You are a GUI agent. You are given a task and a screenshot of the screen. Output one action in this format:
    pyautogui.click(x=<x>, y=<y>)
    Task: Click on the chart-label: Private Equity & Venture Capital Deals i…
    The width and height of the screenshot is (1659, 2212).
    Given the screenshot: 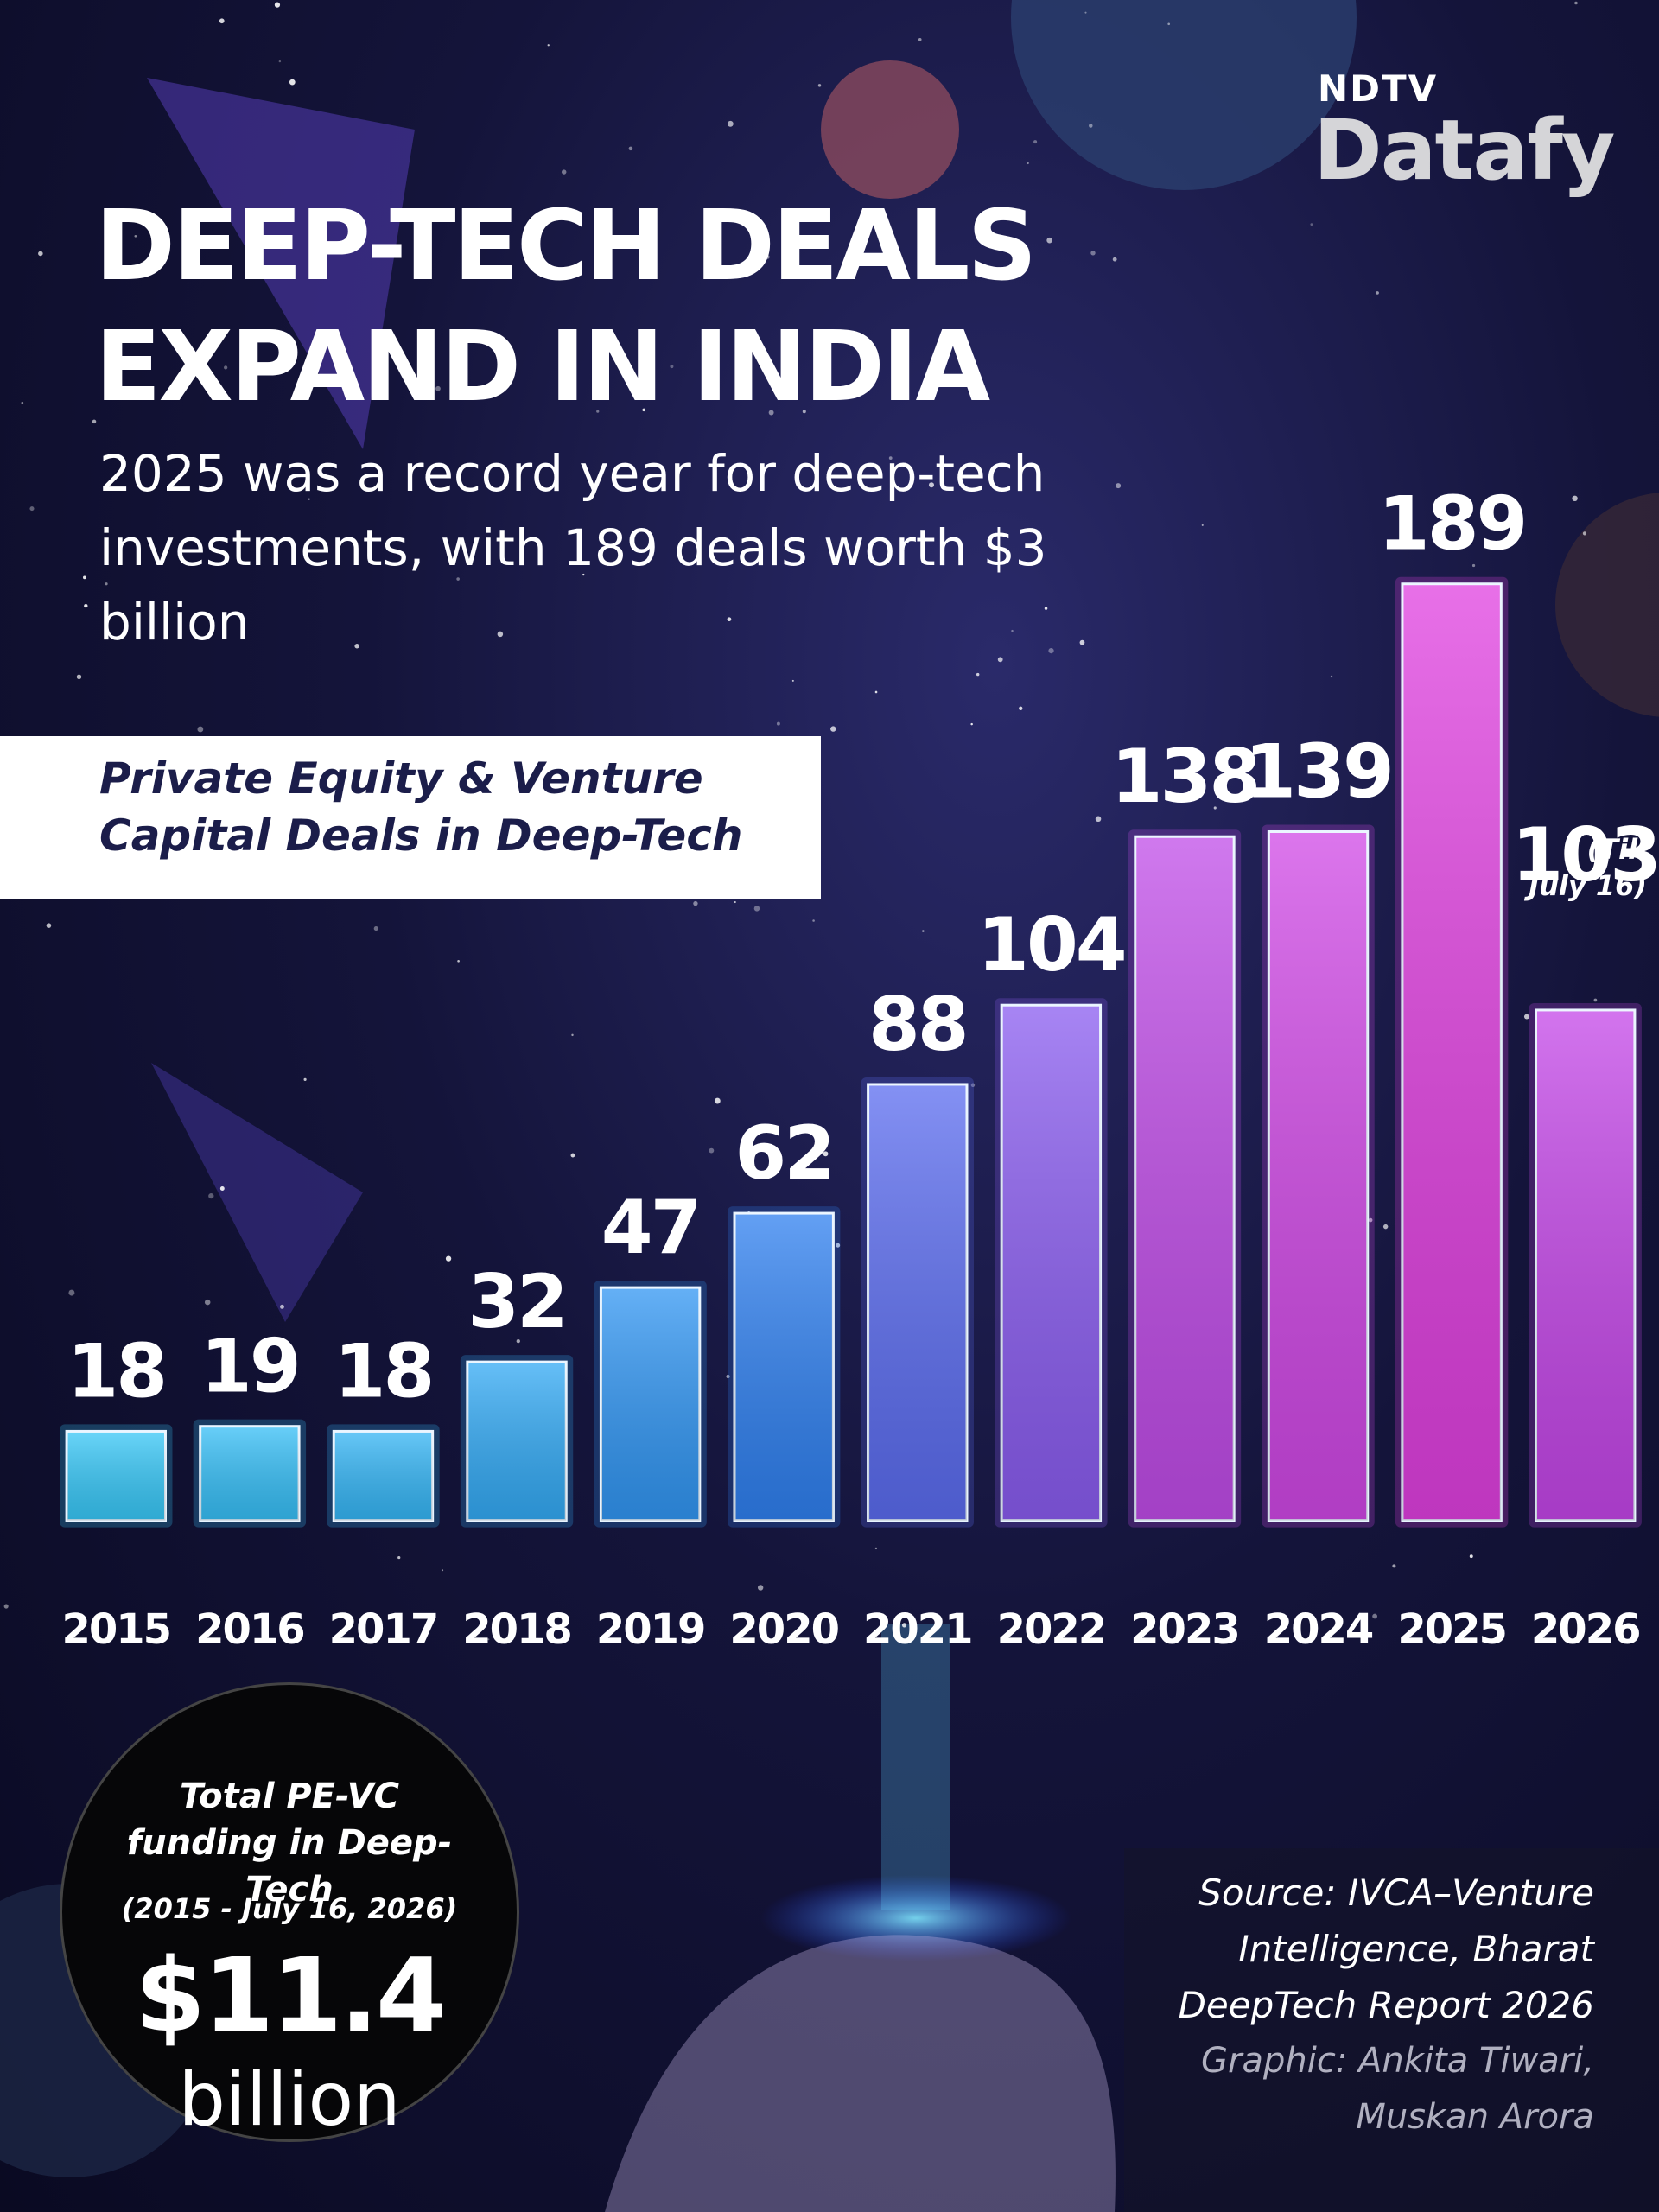 What is the action you would take?
    pyautogui.click(x=421, y=807)
    